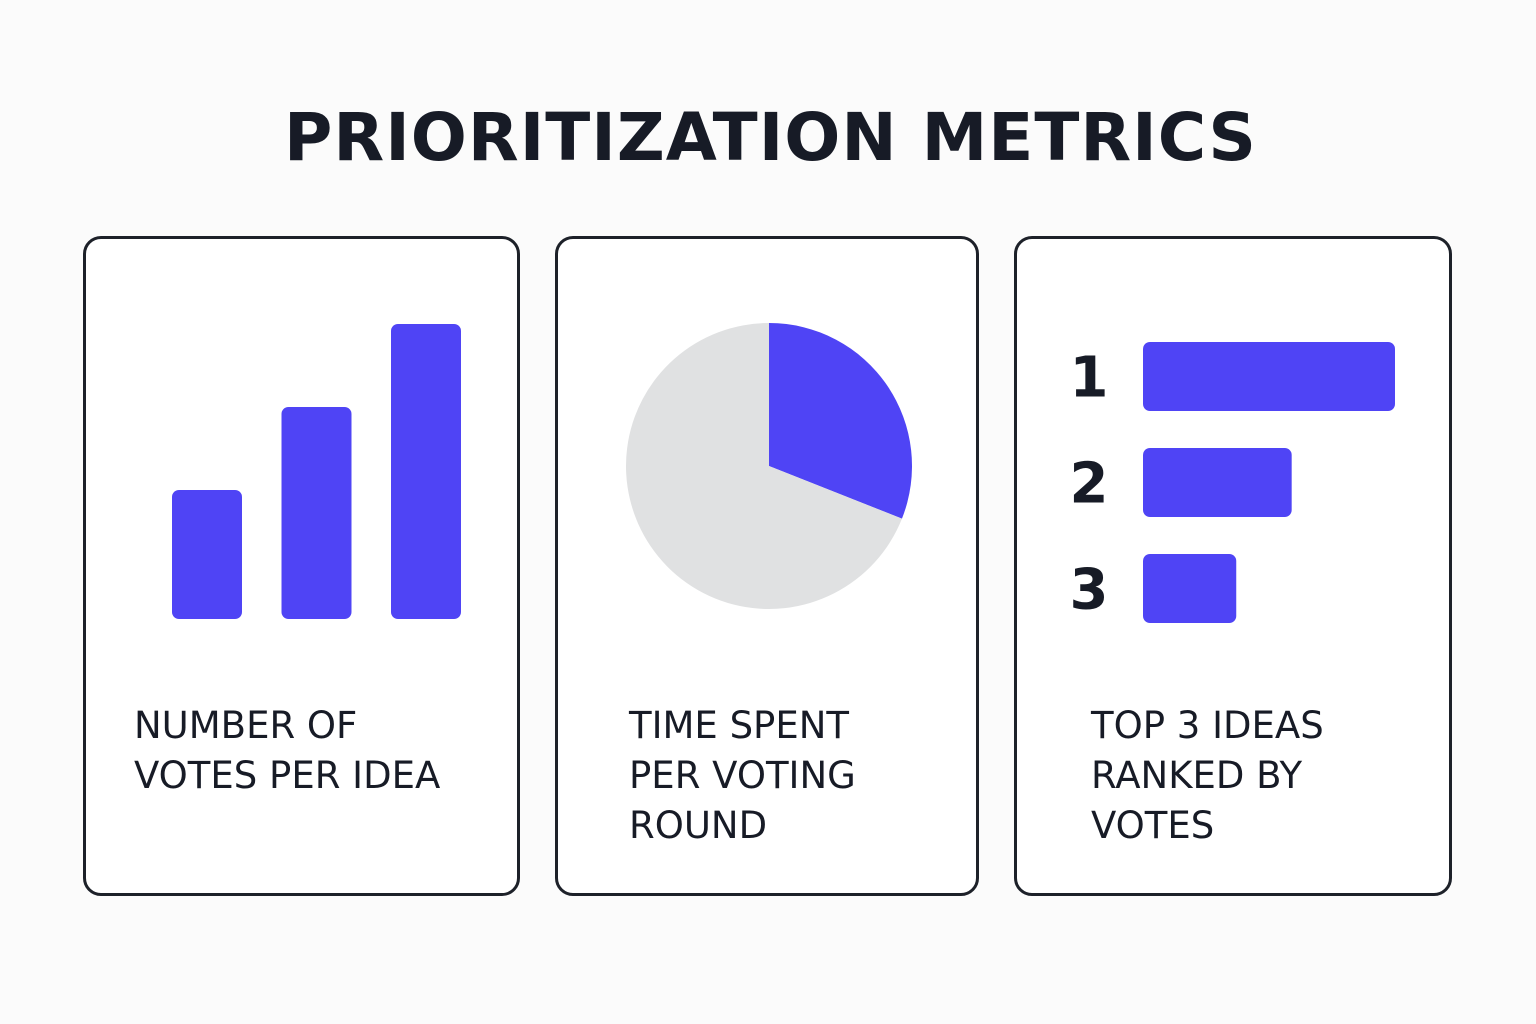 The width and height of the screenshot is (1536, 1024). I want to click on caption-line: TOP 3 IDEAS, so click(1207, 725).